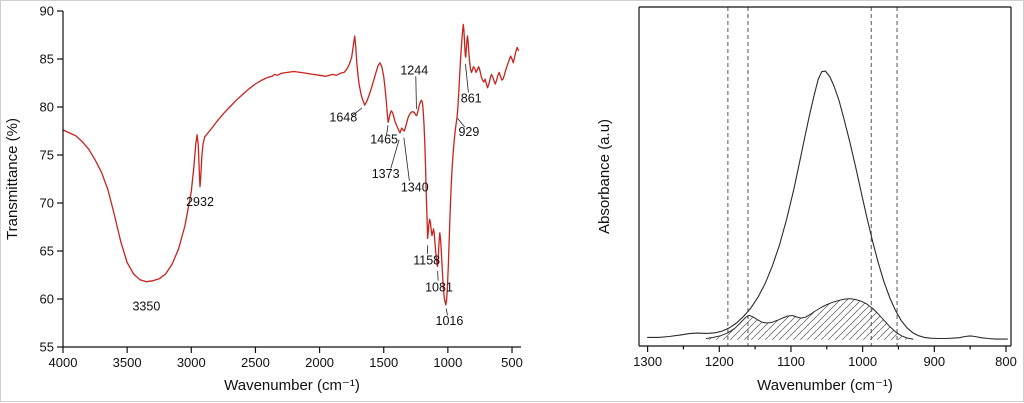 The width and height of the screenshot is (1024, 403). Describe the element at coordinates (47, 203) in the screenshot. I see `y-tick-label: 70` at that location.